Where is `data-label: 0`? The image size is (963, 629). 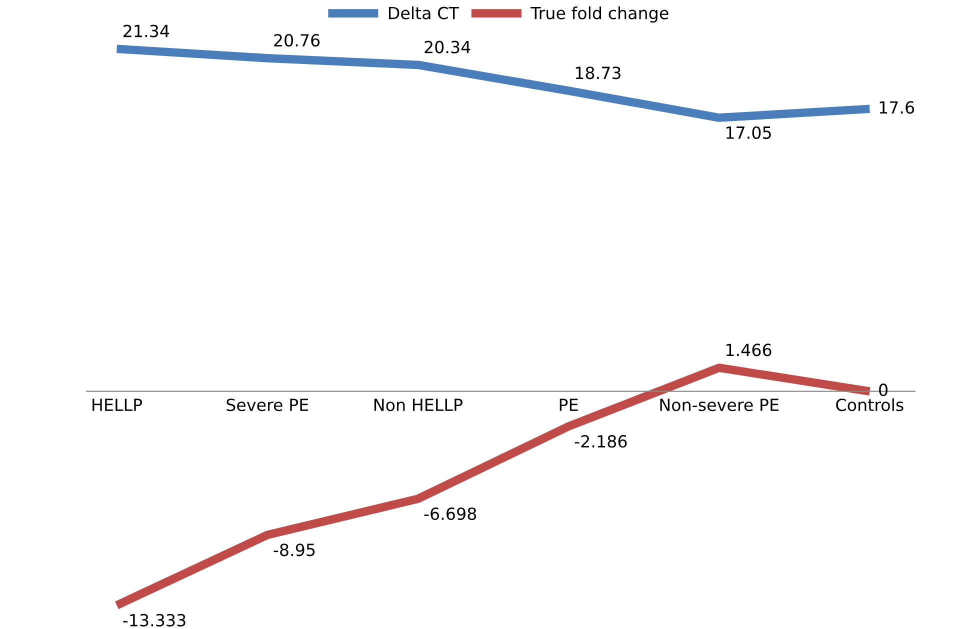
data-label: 0 is located at coordinates (883, 390).